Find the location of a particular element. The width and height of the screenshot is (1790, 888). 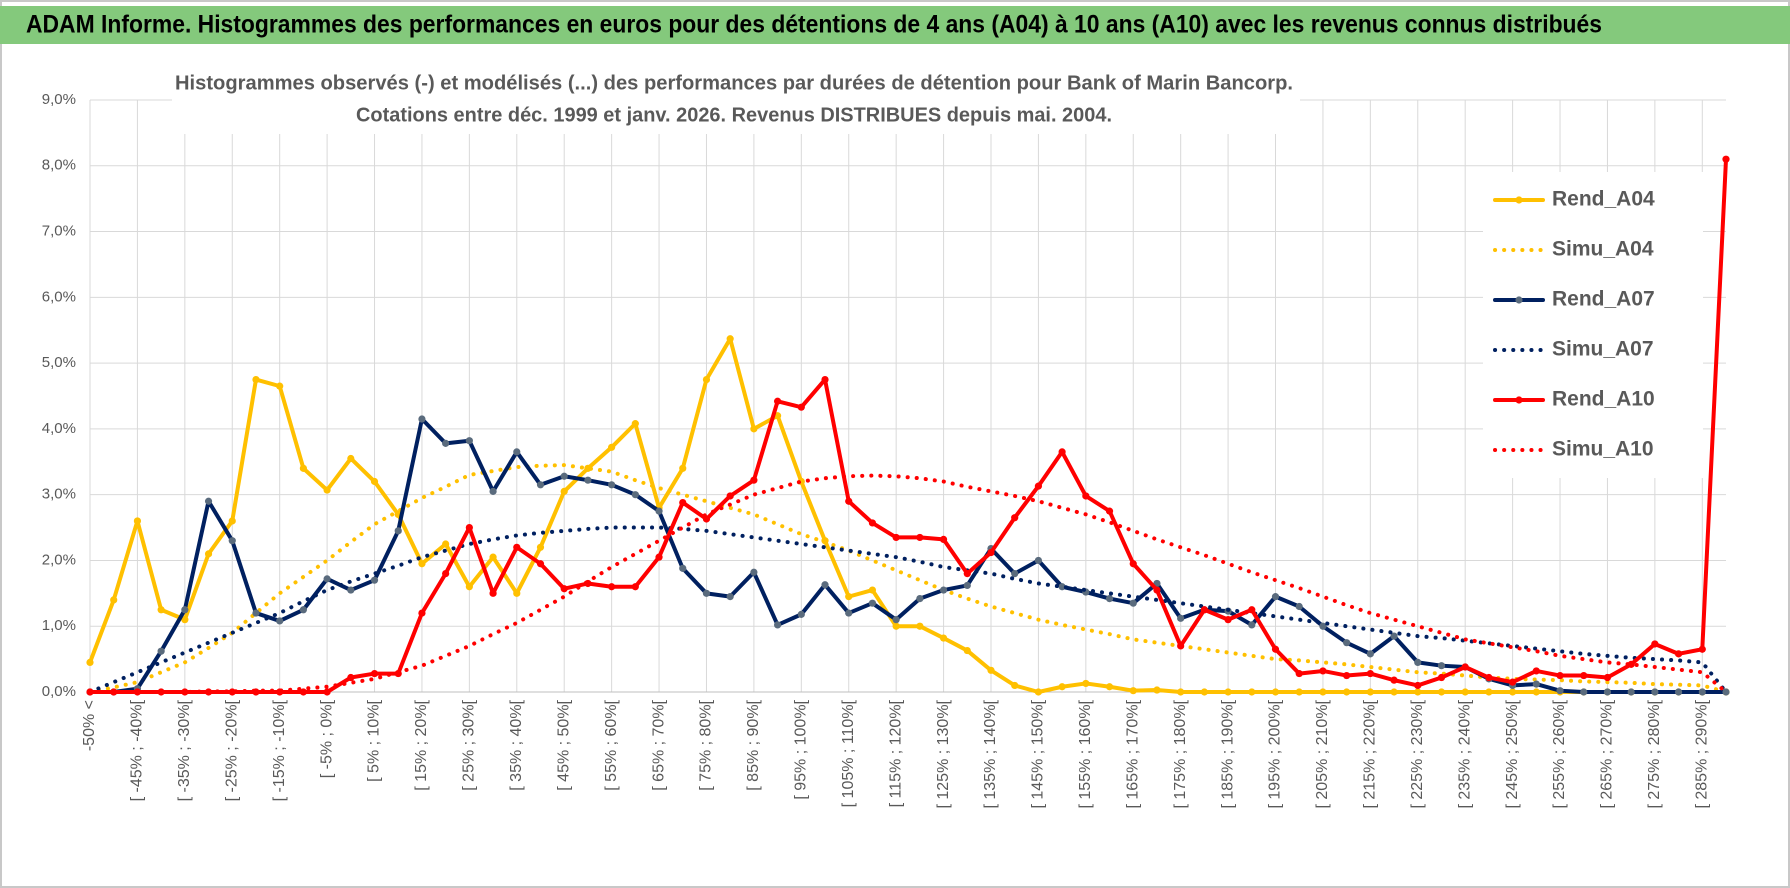

y-tick-label: 4,0% is located at coordinates (59, 428).